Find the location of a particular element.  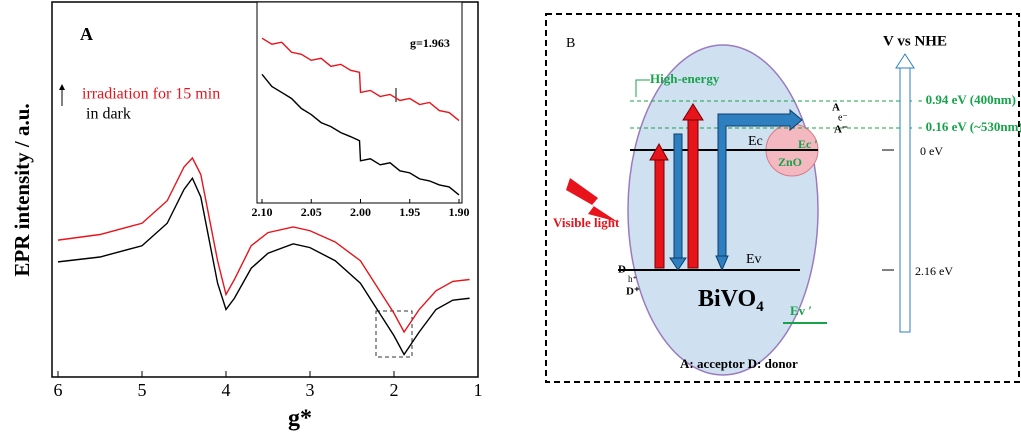

material: BiVO is located at coordinates (727, 299).